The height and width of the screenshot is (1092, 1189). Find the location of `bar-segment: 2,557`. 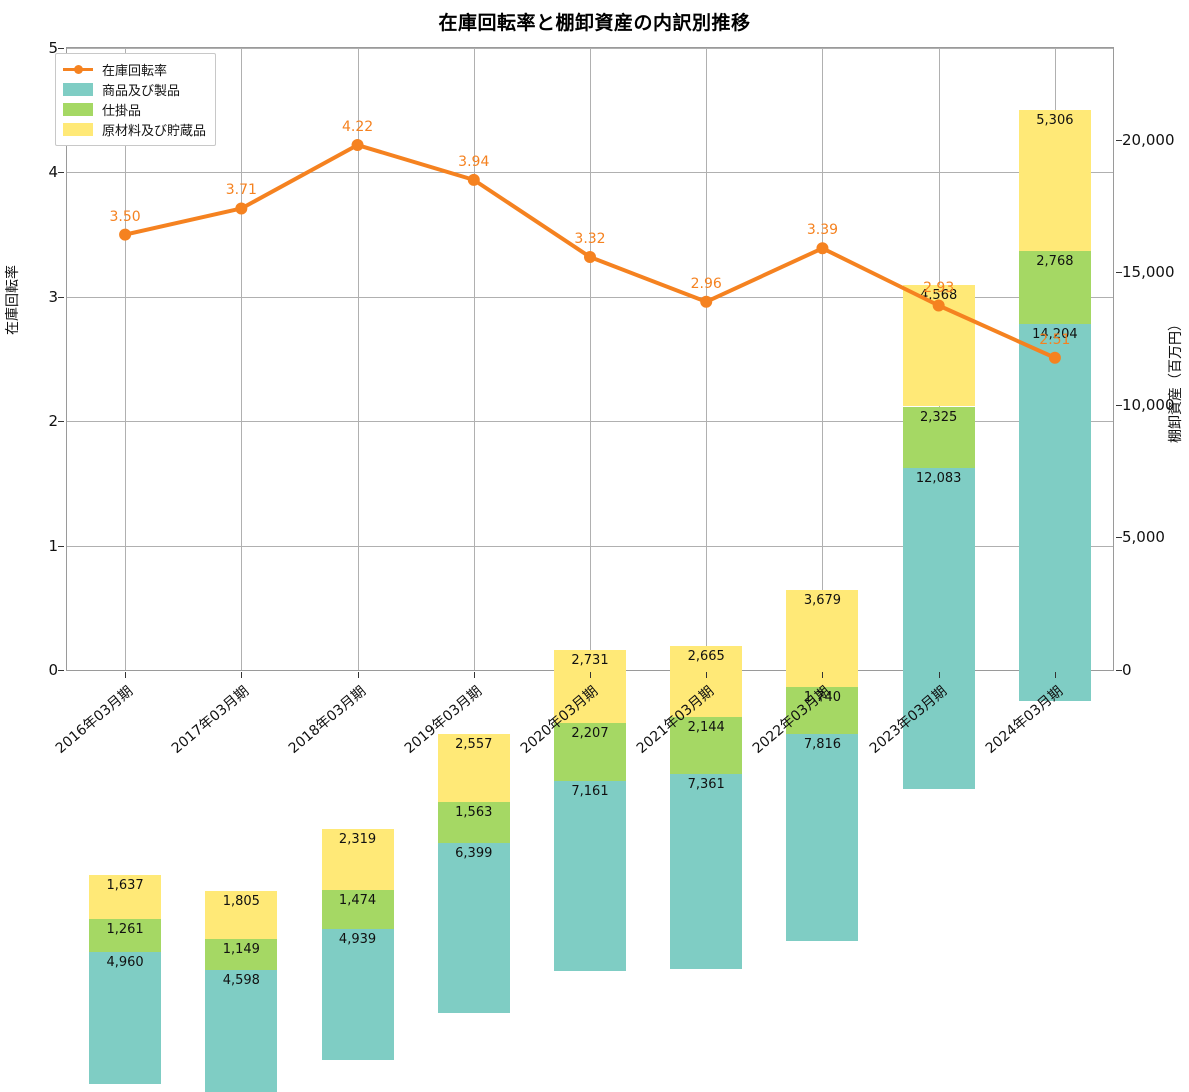

bar-segment: 2,557 is located at coordinates (473, 767).